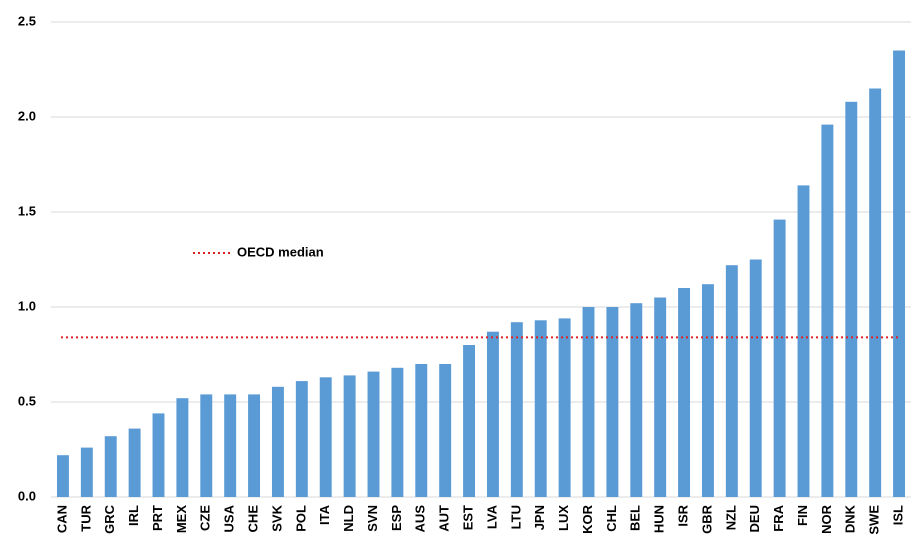 Image resolution: width=911 pixels, height=535 pixels. I want to click on x-tick-label: NLD, so click(348, 518).